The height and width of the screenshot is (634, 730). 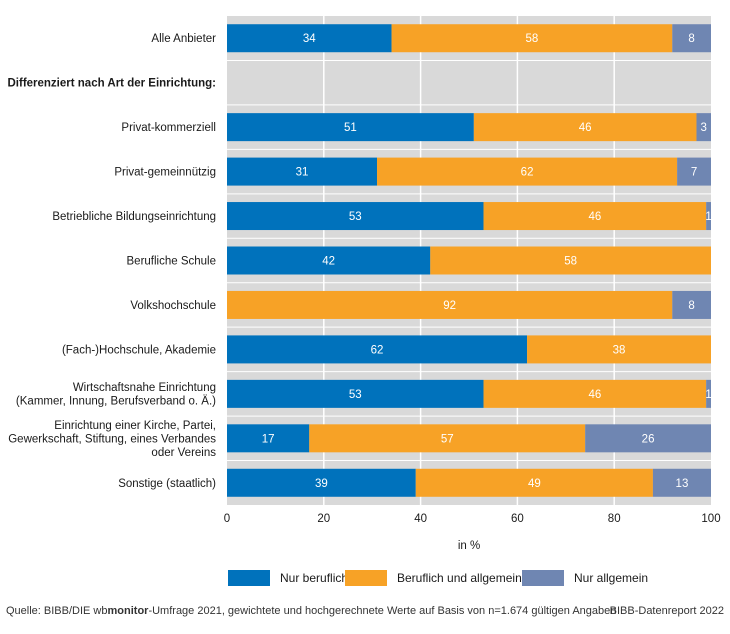 What do you see at coordinates (314, 578) in the screenshot?
I see `legend-label-nur-beruflich: Nur beruflich` at bounding box center [314, 578].